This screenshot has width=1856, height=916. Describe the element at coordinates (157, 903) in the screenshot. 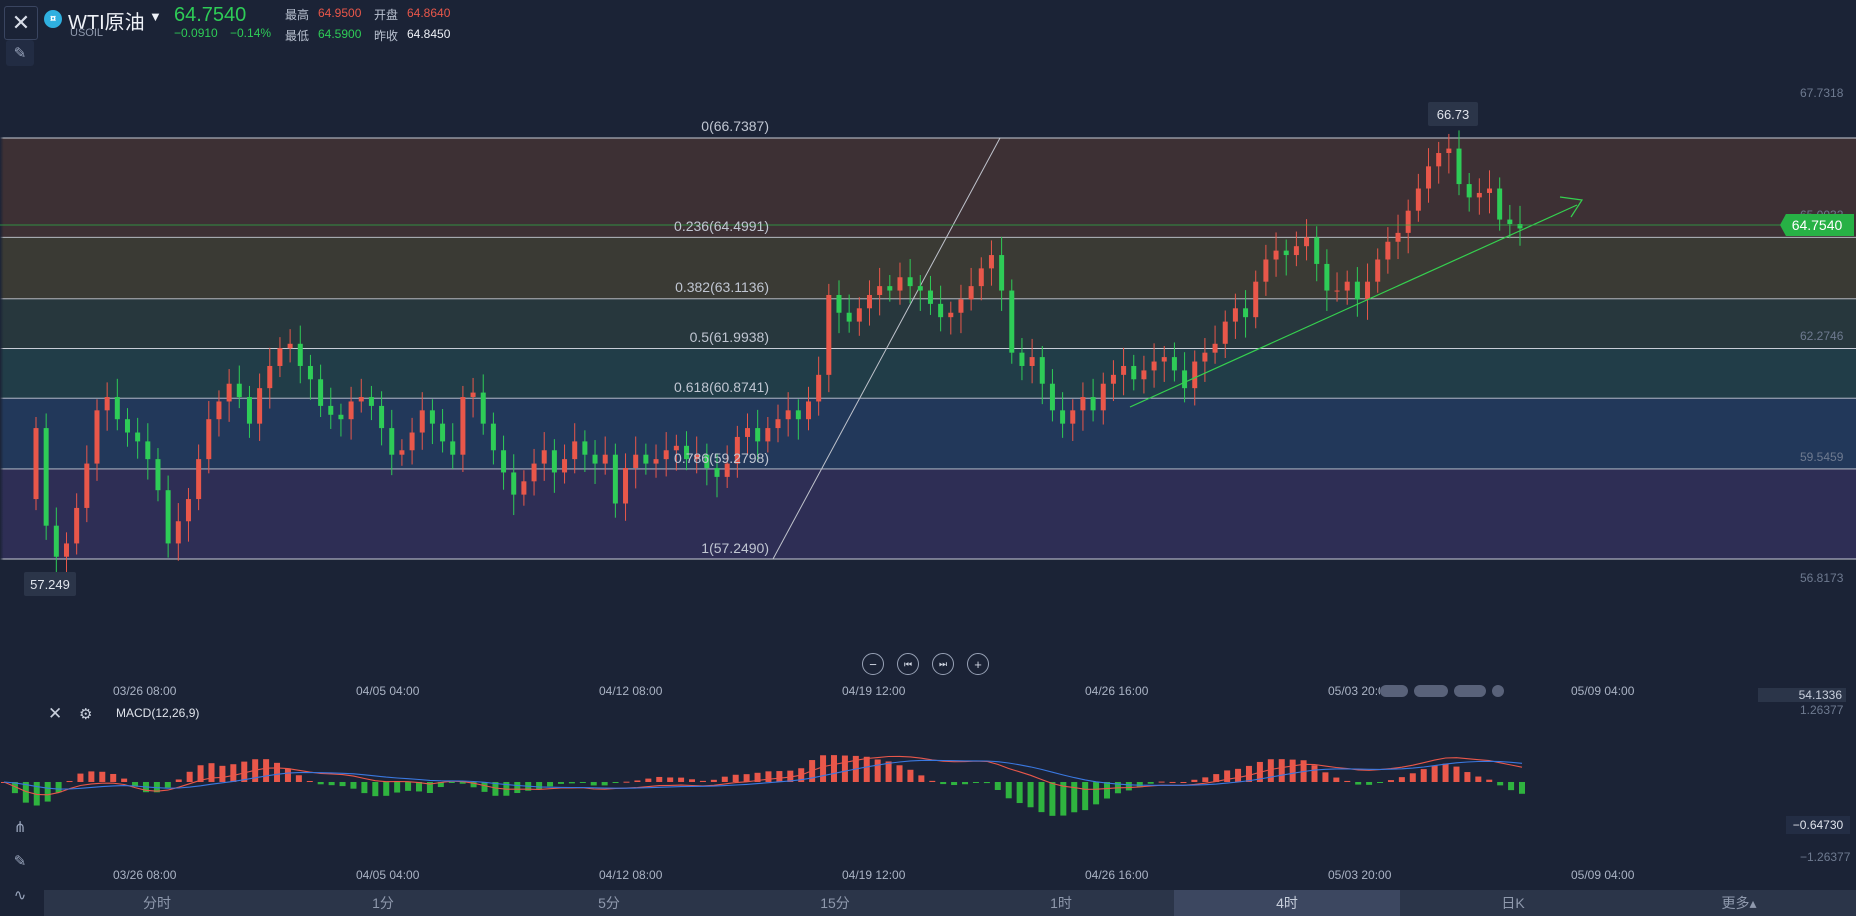

I see `tab-fenshi: 分时` at that location.